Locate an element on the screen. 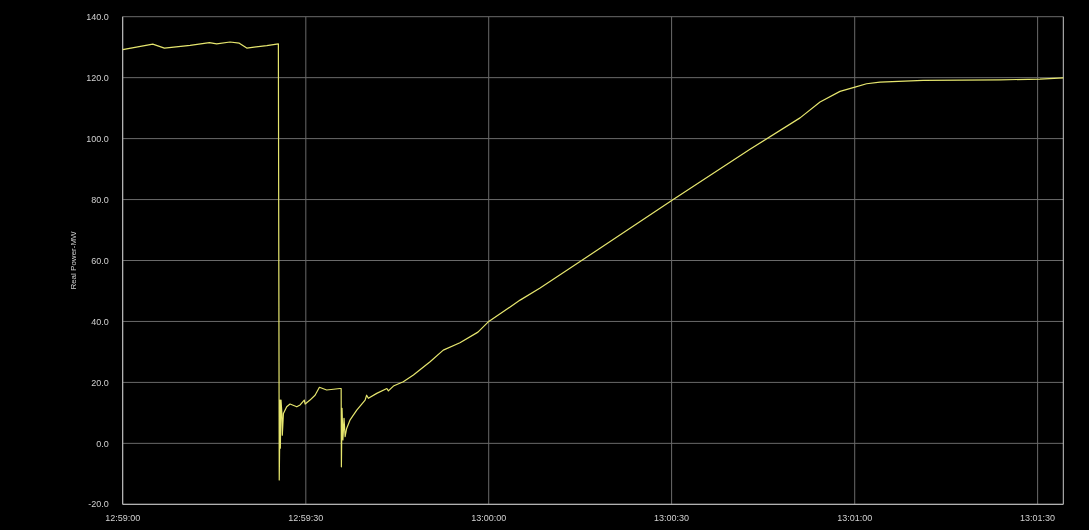 The height and width of the screenshot is (530, 1089). x-tick-label: 13:01:30 is located at coordinates (1038, 518).